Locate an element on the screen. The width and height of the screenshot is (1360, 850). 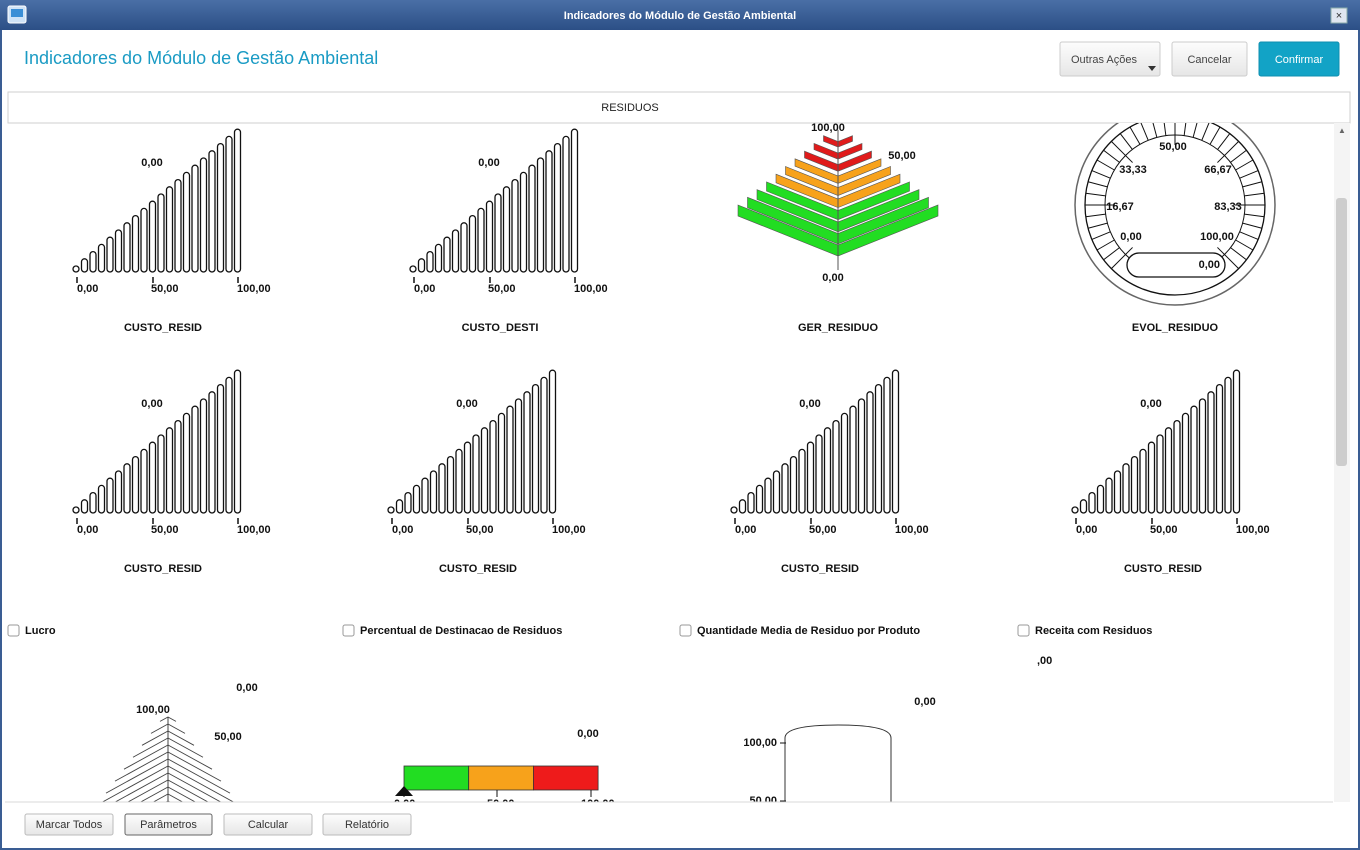
footer-button-label: Relatório is located at coordinates (367, 825).